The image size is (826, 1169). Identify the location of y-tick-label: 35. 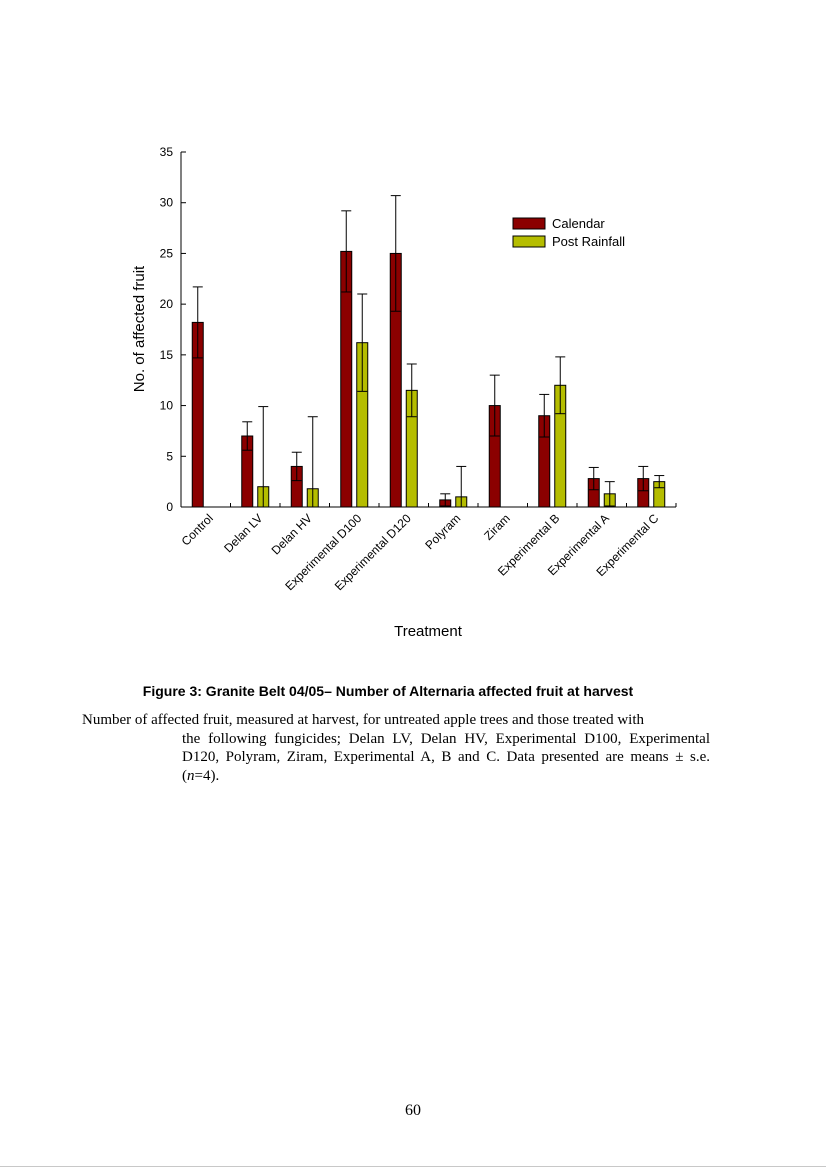
(167, 152).